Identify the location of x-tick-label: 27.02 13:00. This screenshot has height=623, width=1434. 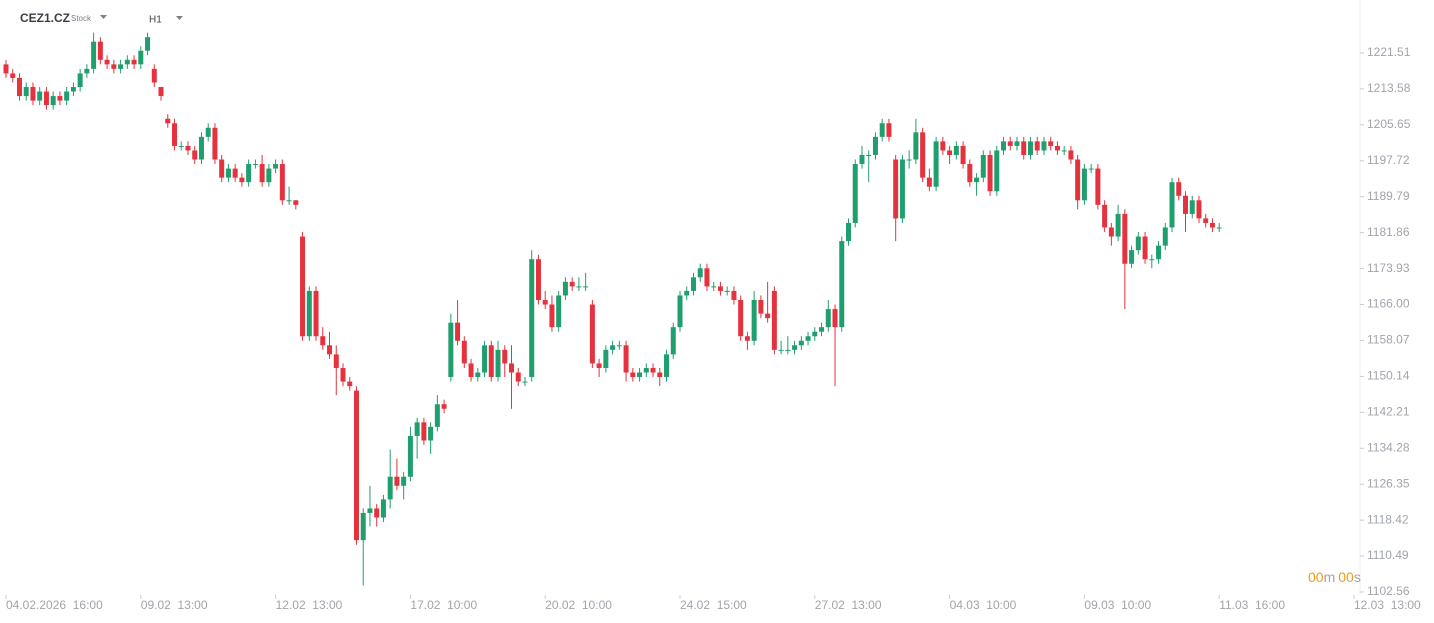
(848, 605).